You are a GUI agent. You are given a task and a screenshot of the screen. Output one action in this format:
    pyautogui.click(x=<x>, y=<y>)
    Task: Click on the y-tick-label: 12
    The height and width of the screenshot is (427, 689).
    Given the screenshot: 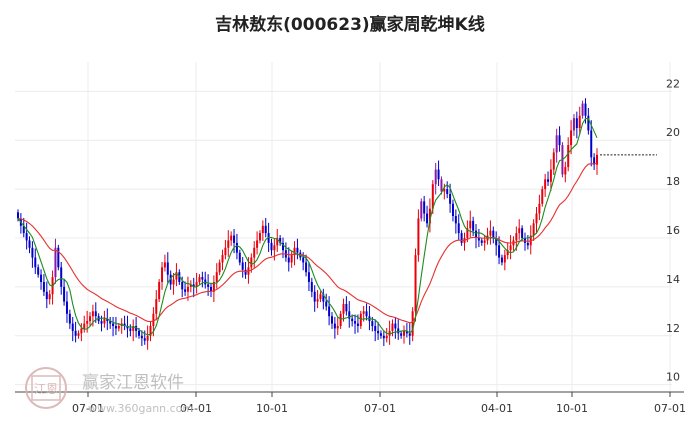 What is the action you would take?
    pyautogui.click(x=673, y=328)
    